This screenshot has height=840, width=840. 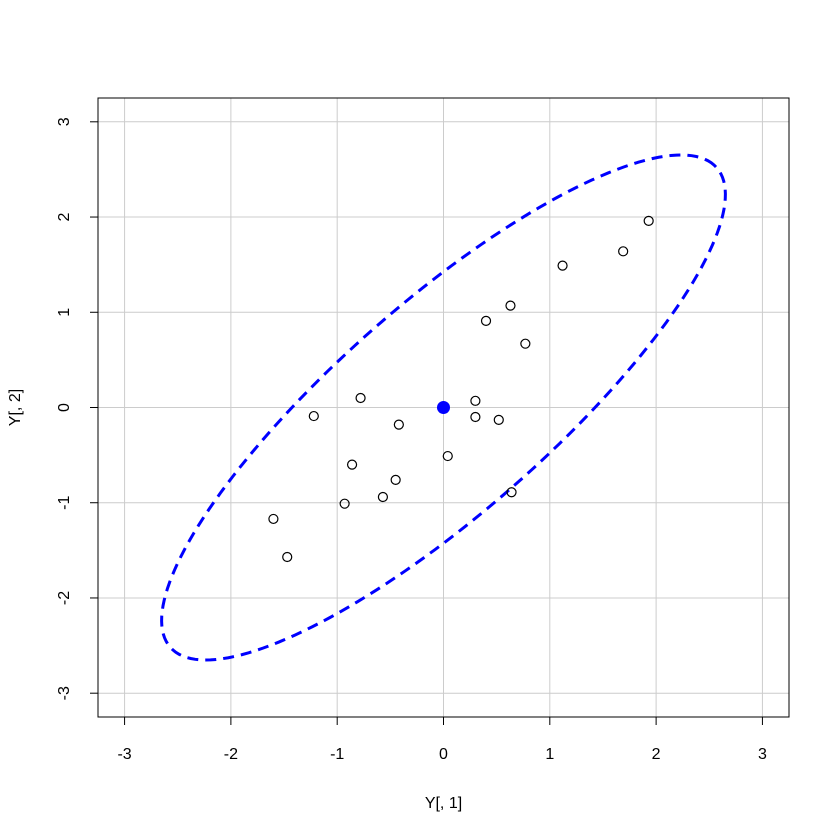 I want to click on x-tick-label: -1, so click(x=337, y=754).